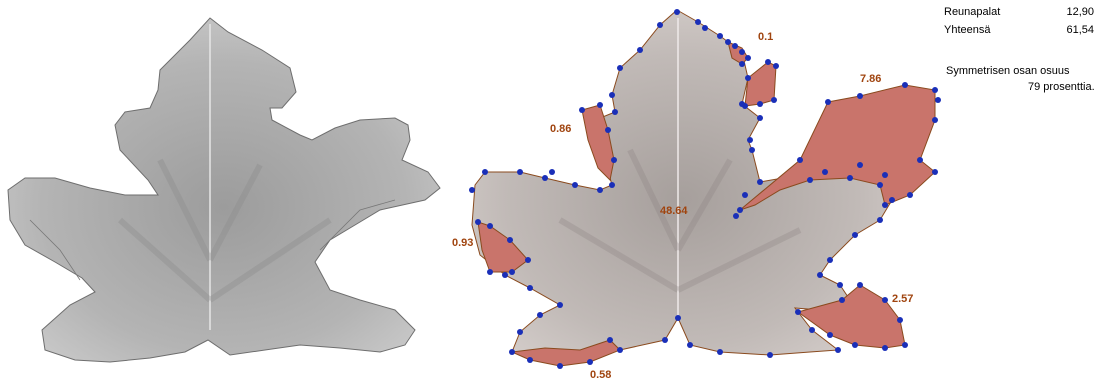 Image resolution: width=1118 pixels, height=381 pixels. What do you see at coordinates (600, 375) in the screenshot?
I see `region-label-bottom: 0.58` at bounding box center [600, 375].